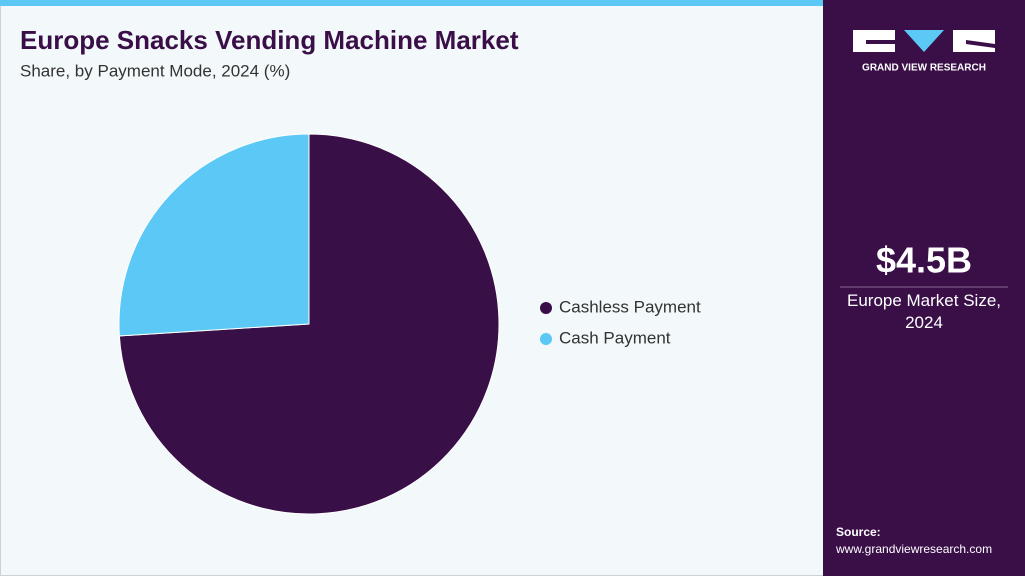 The width and height of the screenshot is (1025, 576). What do you see at coordinates (630, 306) in the screenshot?
I see `legend-label: Cashless Payment` at bounding box center [630, 306].